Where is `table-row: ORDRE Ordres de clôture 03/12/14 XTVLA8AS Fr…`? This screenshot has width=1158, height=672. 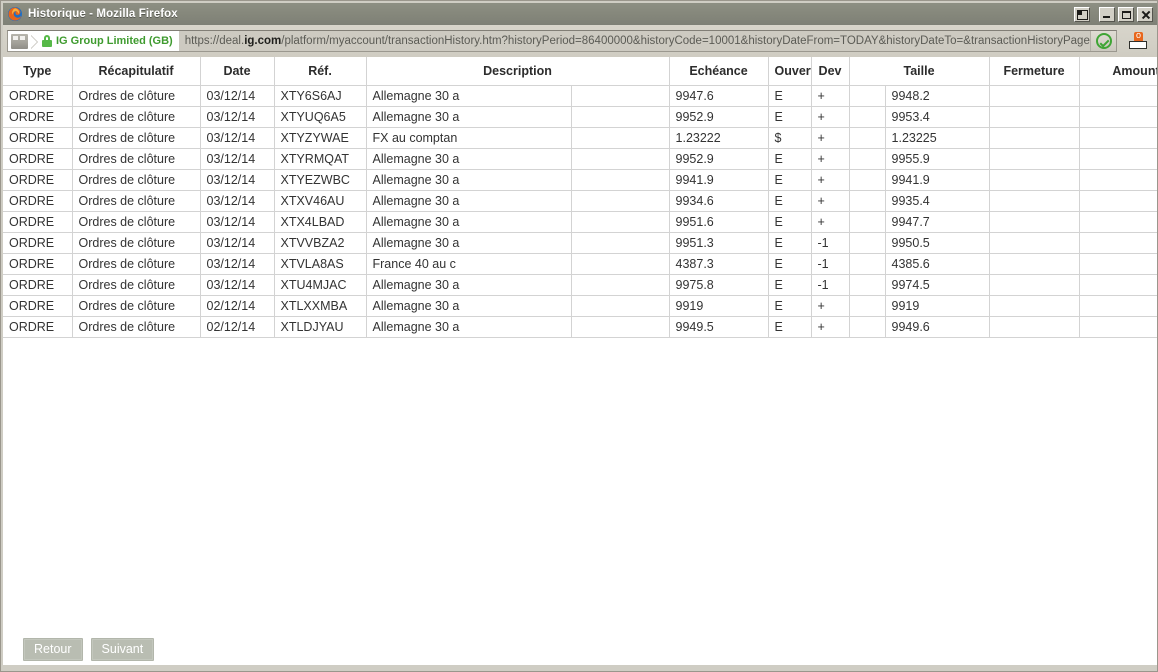
table-row: ORDRE Ordres de clôture 03/12/14 XTVLA8AS Fr… is located at coordinates (580, 263).